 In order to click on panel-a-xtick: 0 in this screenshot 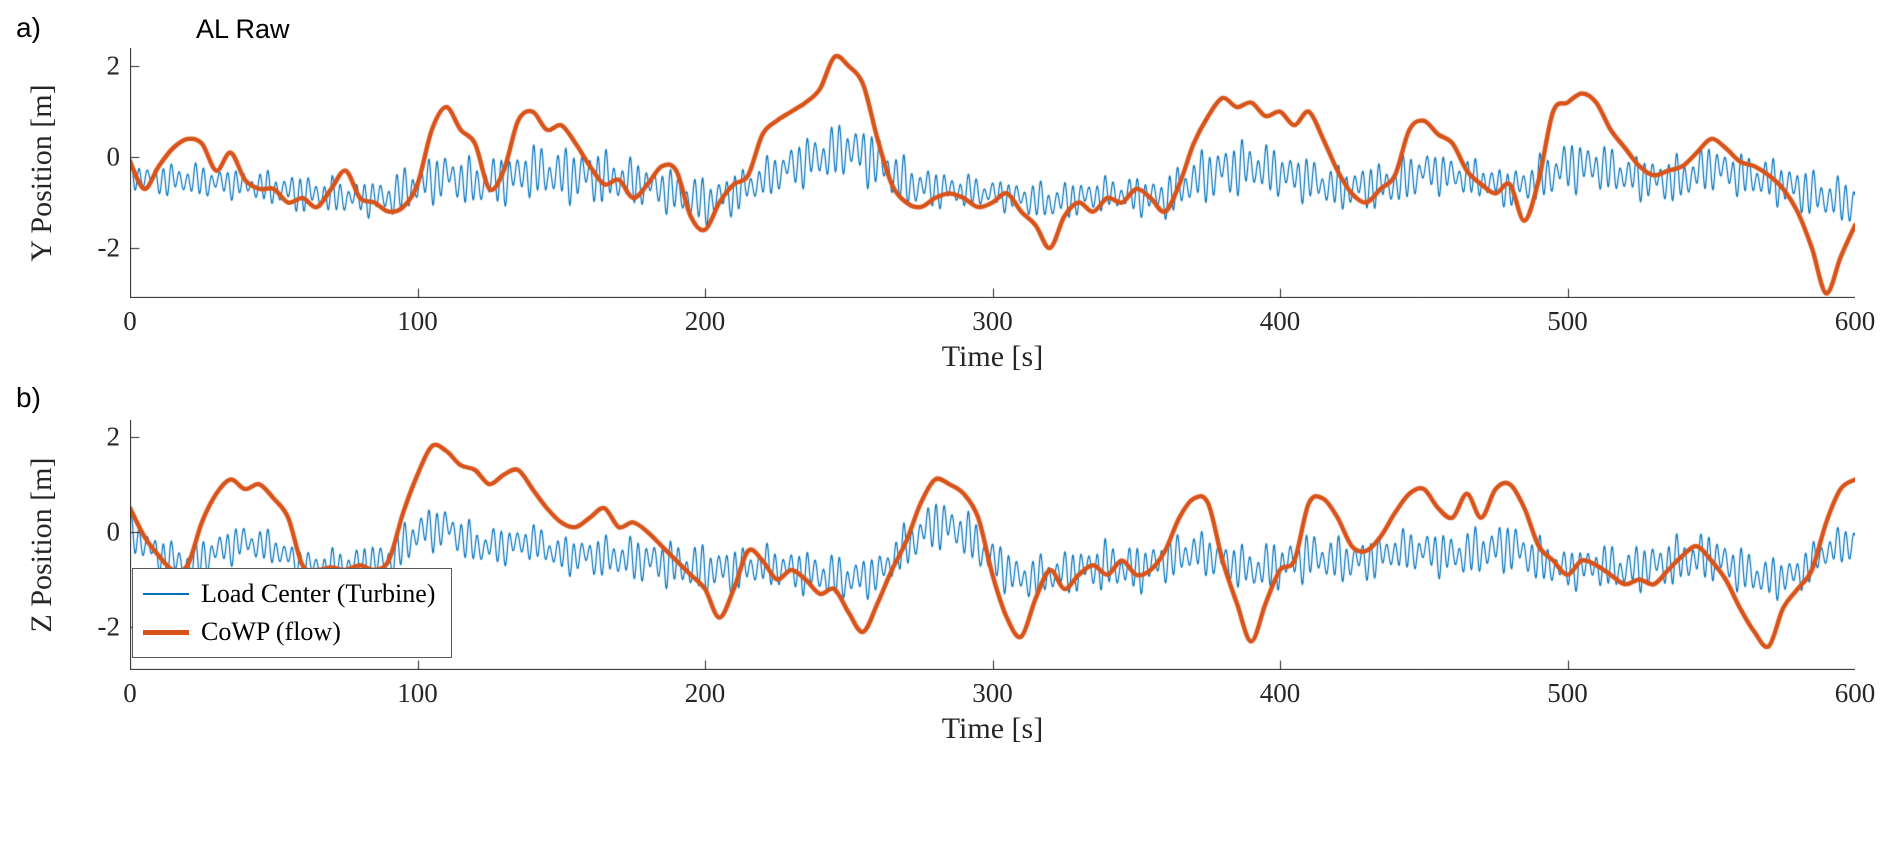, I will do `click(130, 321)`.